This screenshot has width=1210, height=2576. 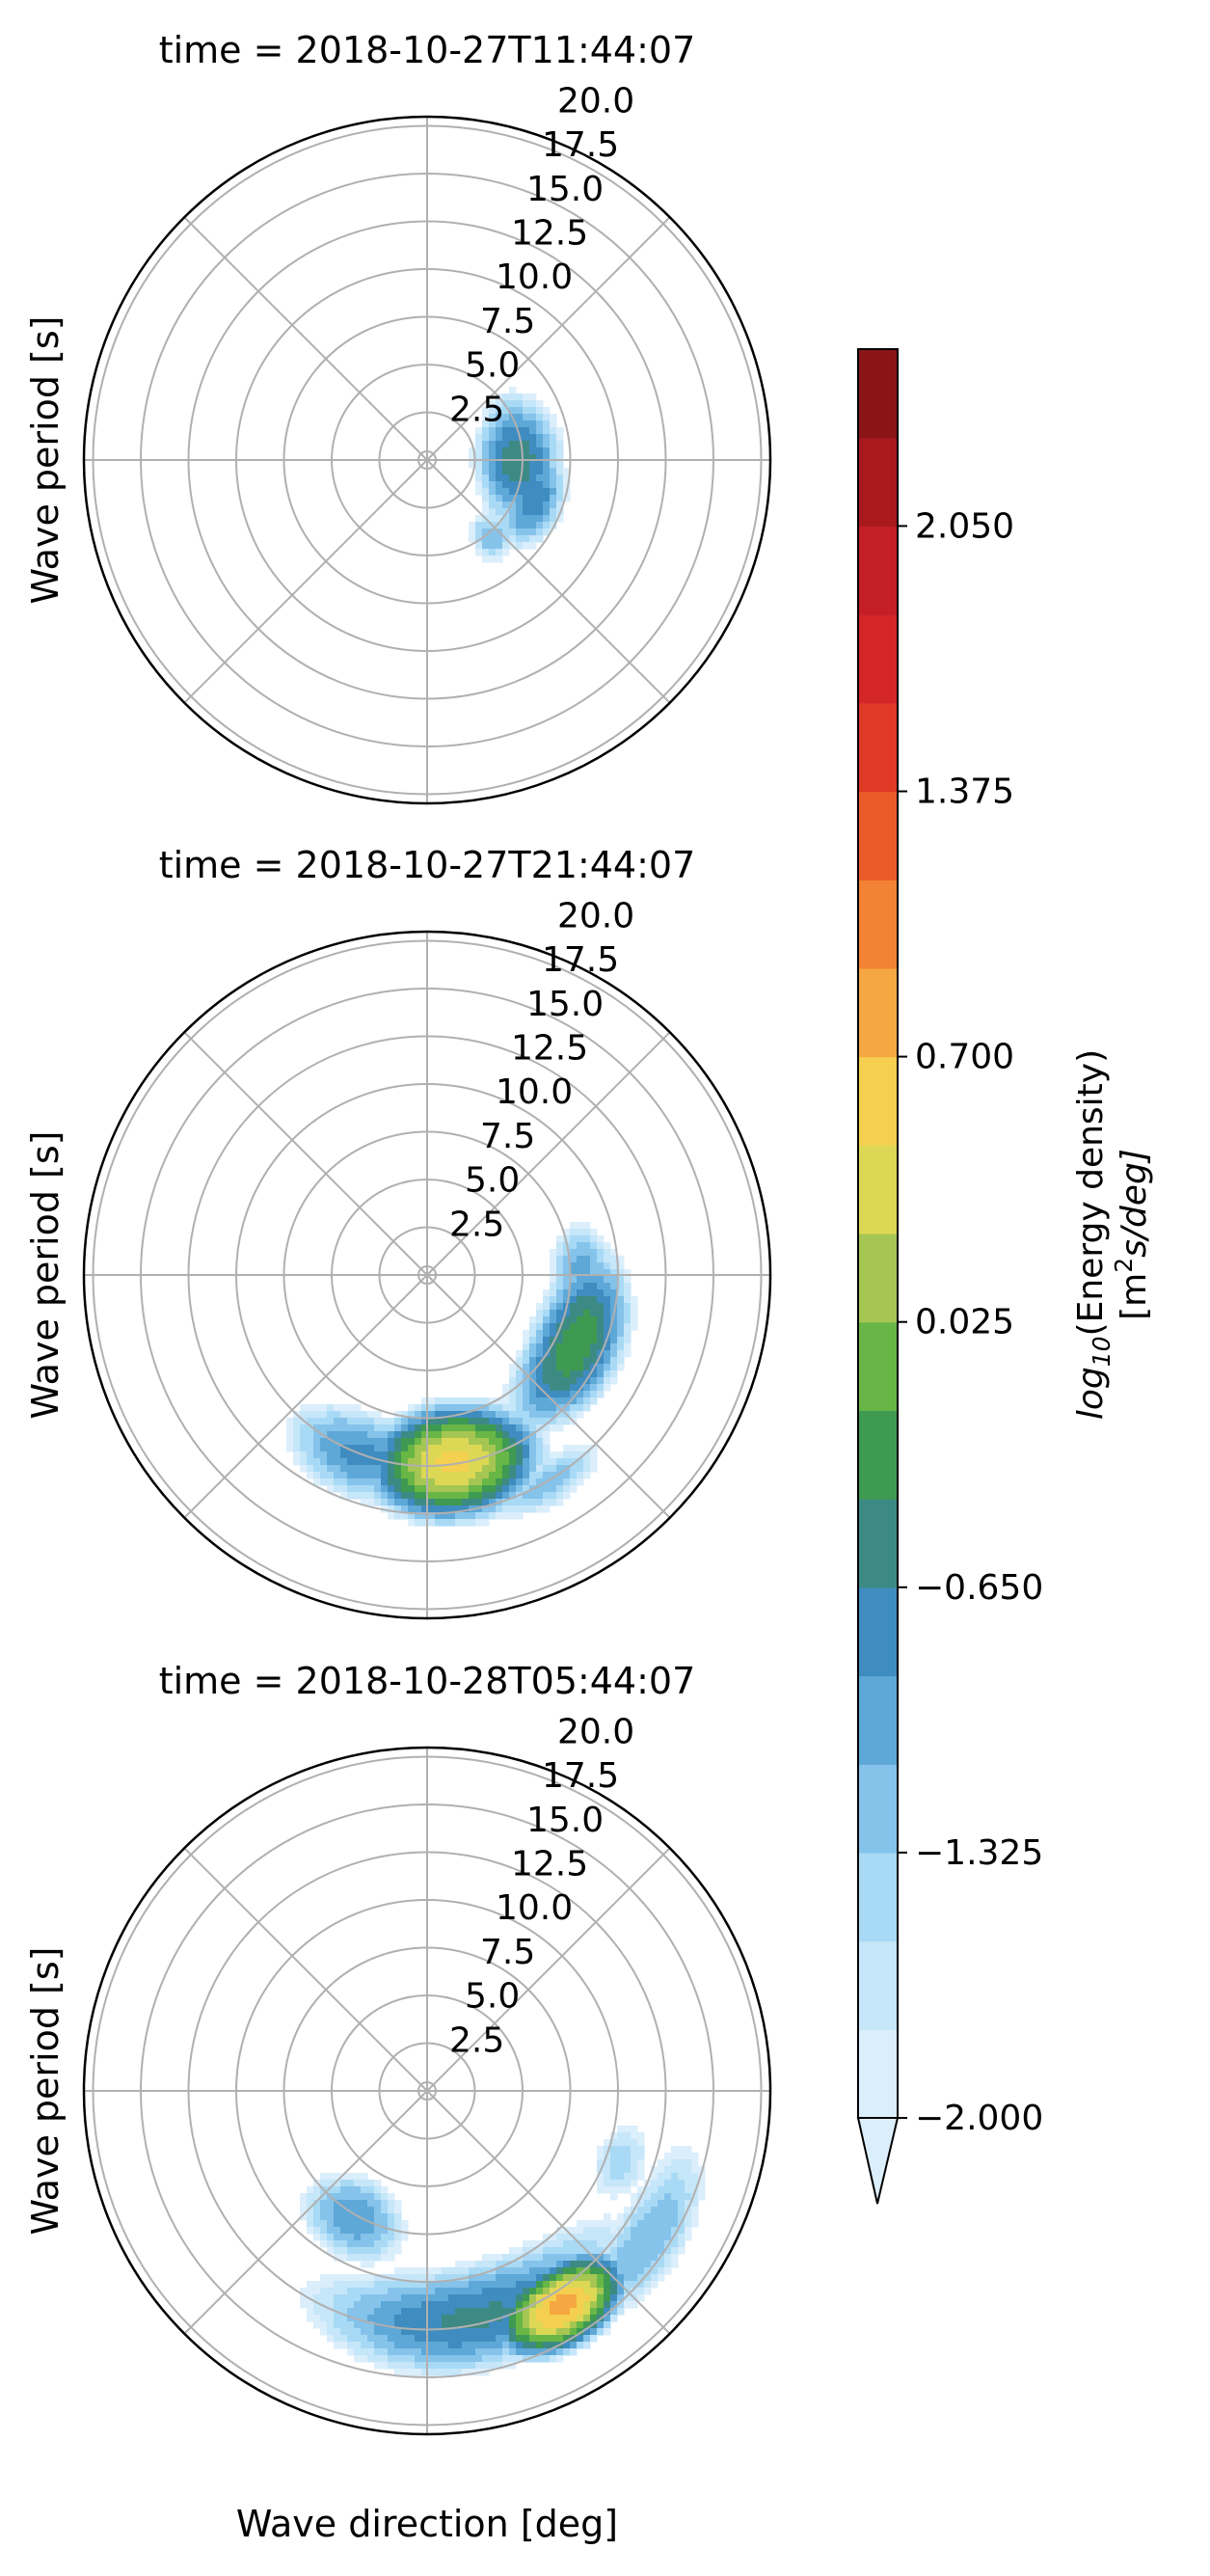 I want to click on colorbar-ticks: 2.050 1.375 0.700 0.025 −0.650 −1.325 −2.000, so click(x=970, y=1322).